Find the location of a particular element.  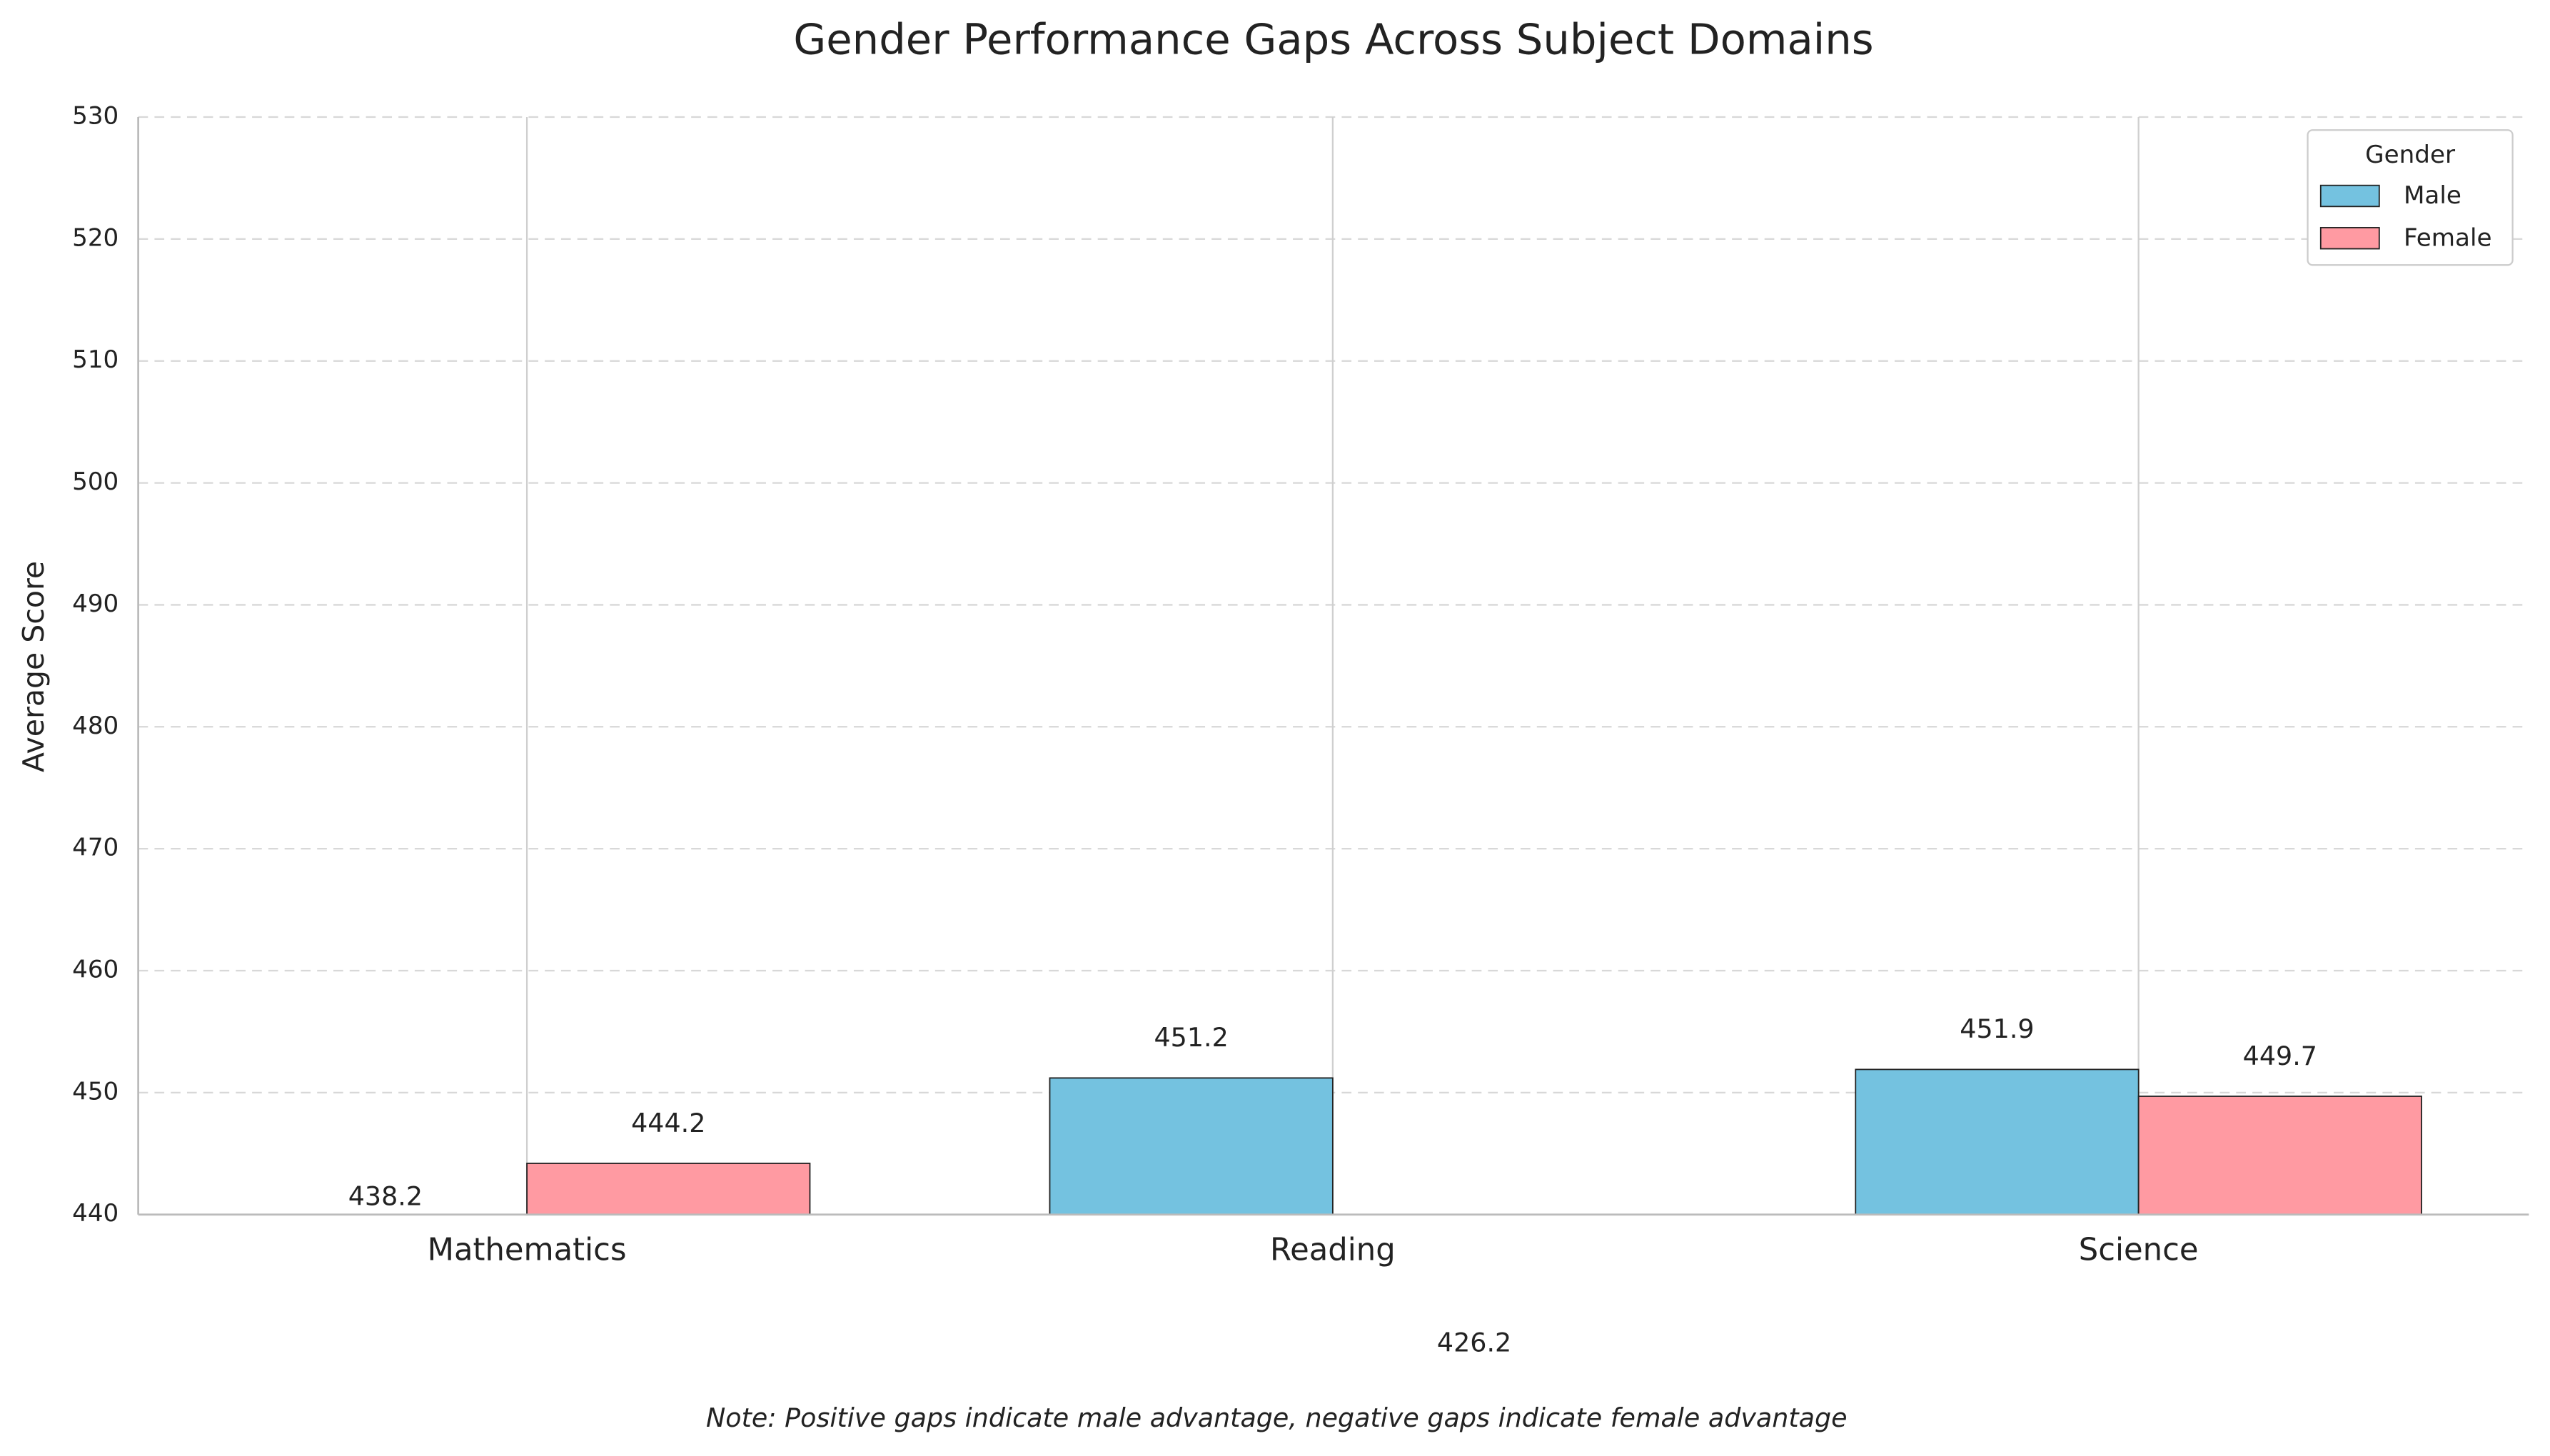

x-tick-label: Mathematics is located at coordinates (528, 1250).